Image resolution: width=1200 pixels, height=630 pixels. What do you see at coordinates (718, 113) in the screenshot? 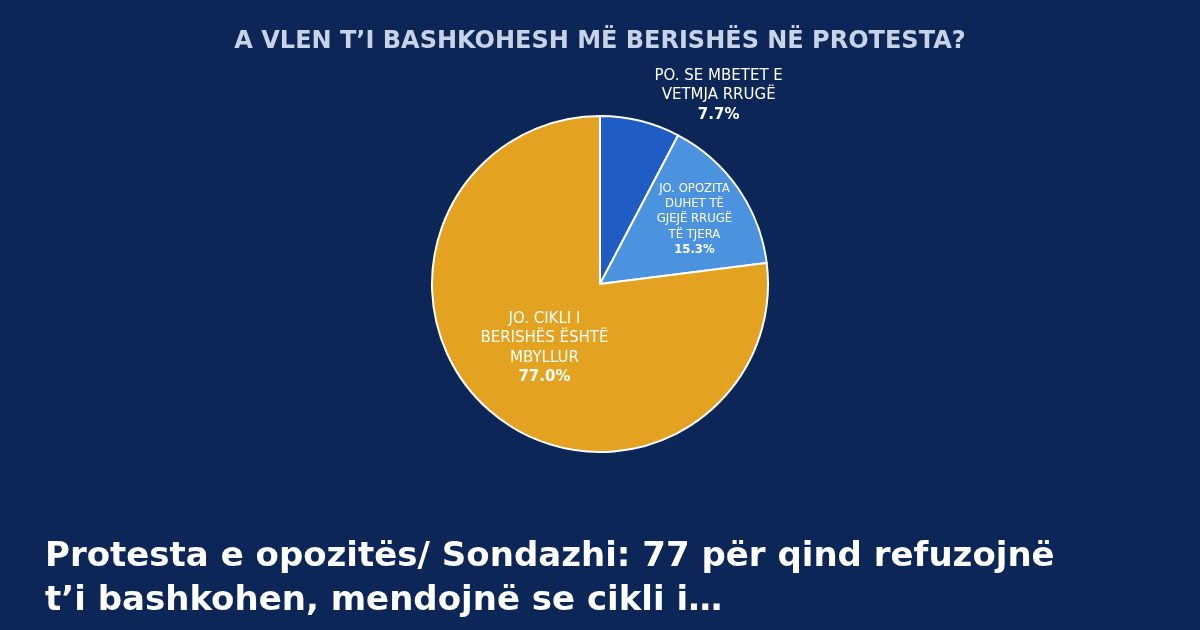
I see `data-label: 7.7%` at bounding box center [718, 113].